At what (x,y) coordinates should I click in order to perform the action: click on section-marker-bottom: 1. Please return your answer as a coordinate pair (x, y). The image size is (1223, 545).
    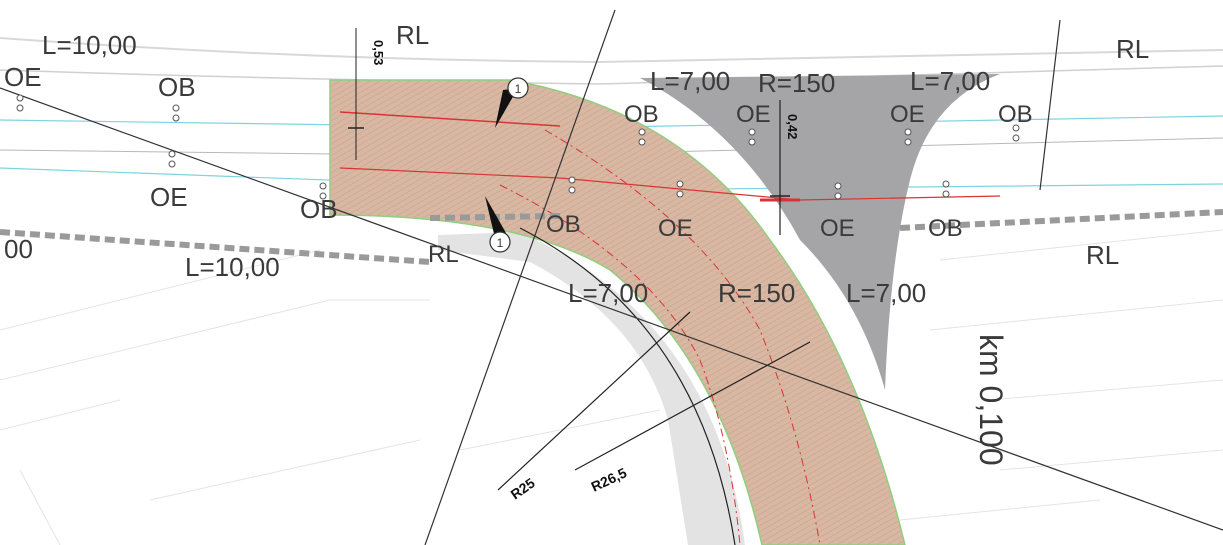
    Looking at the image, I should click on (500, 242).